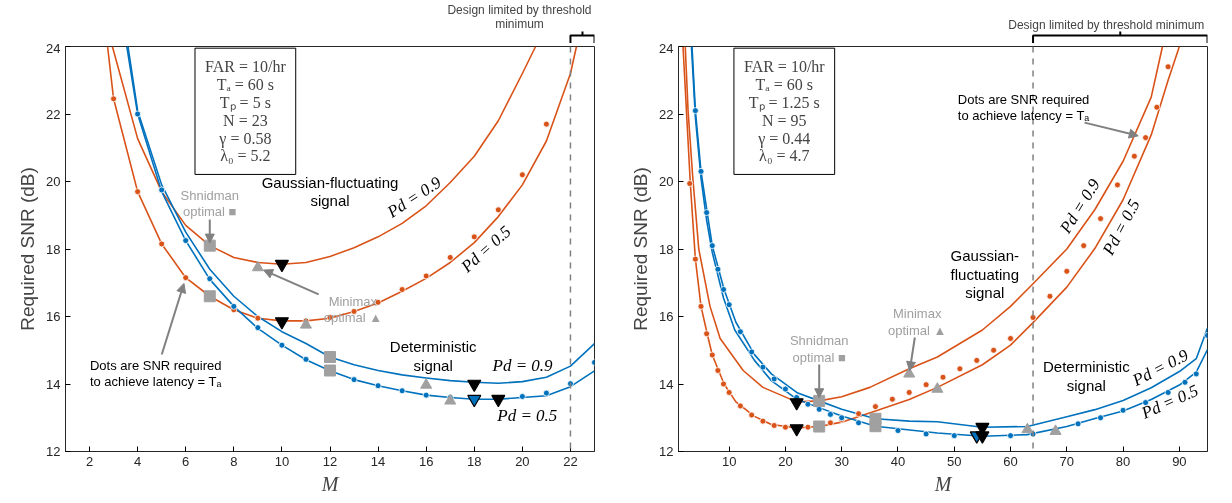 This screenshot has height=503, width=1232. What do you see at coordinates (245, 111) in the screenshot?
I see `annotation: FAR = 10/hr Tₐ = 60 s Tₚ = 5 s N = 23 γ = 0.58 λ₀ = 5.2` at bounding box center [245, 111].